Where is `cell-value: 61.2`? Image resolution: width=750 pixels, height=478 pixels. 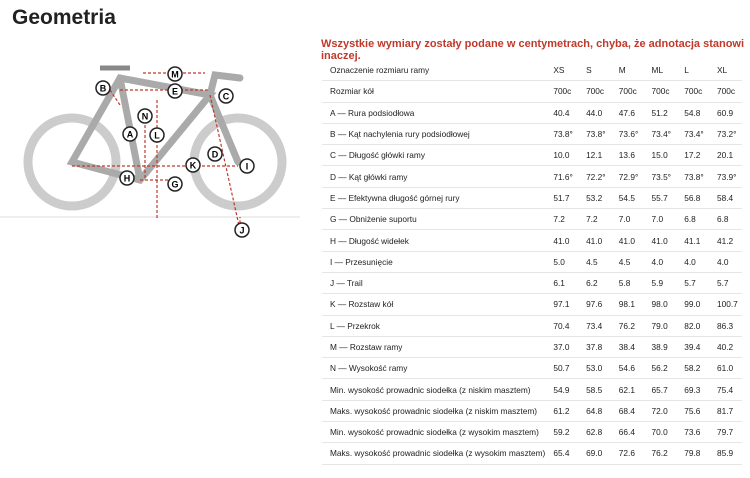 cell-value: 61.2 is located at coordinates (562, 411).